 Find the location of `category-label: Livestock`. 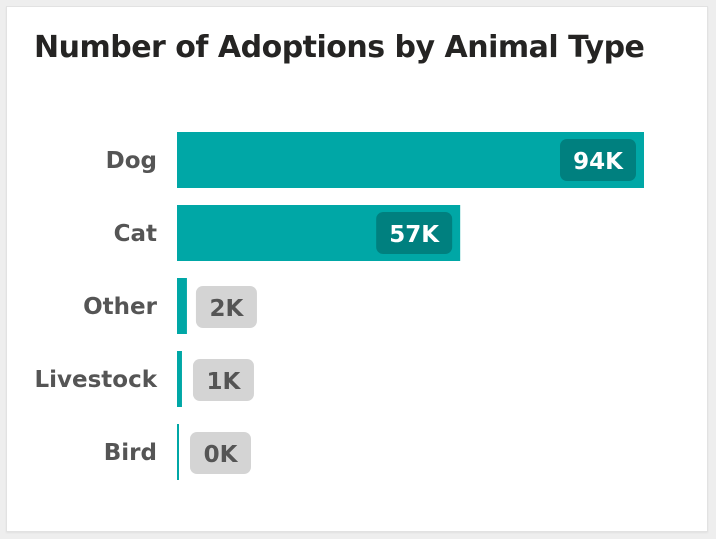

category-label: Livestock is located at coordinates (95, 380).